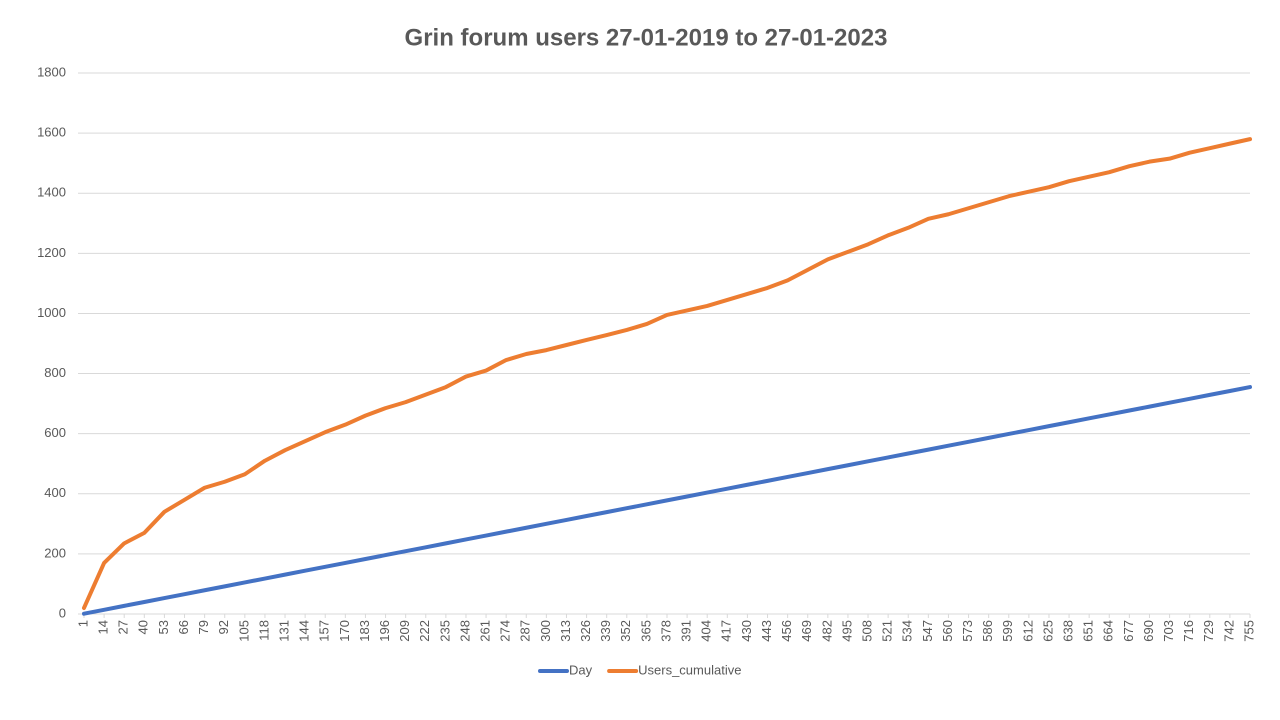 The image size is (1280, 720). I want to click on y-tick-label: 1600, so click(51, 132).